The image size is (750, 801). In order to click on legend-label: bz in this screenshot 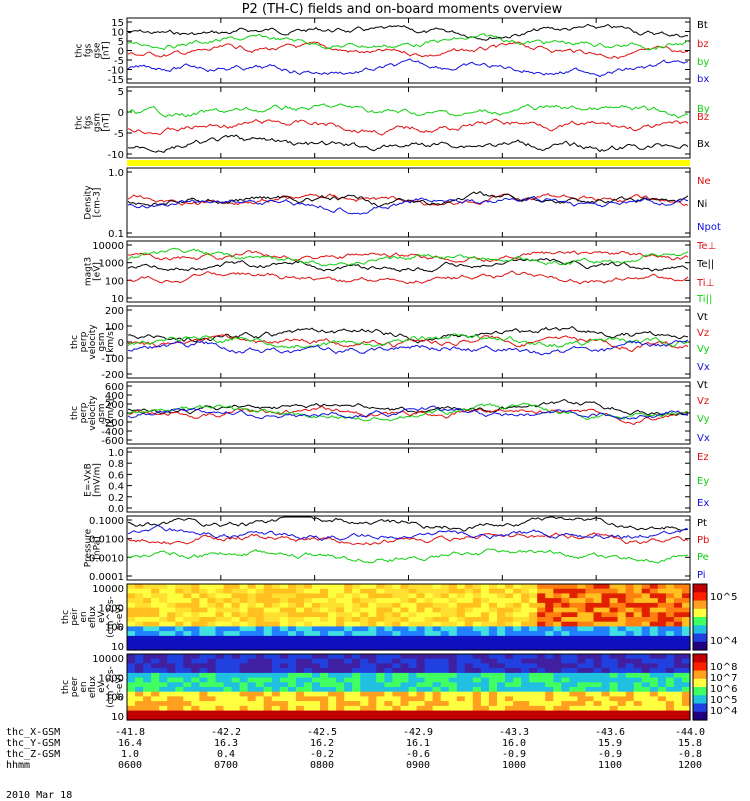, I will do `click(703, 44)`.